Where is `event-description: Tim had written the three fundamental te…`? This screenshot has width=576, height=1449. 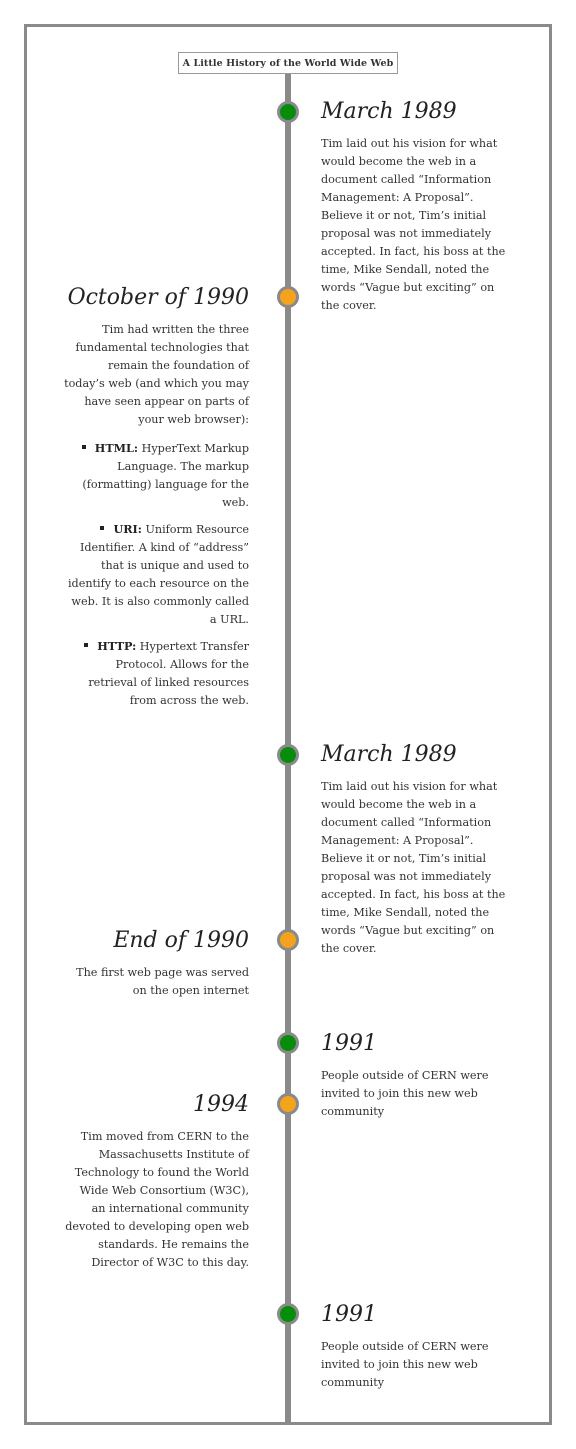 event-description: Tim had written the three fundamental te… is located at coordinates (156, 374).